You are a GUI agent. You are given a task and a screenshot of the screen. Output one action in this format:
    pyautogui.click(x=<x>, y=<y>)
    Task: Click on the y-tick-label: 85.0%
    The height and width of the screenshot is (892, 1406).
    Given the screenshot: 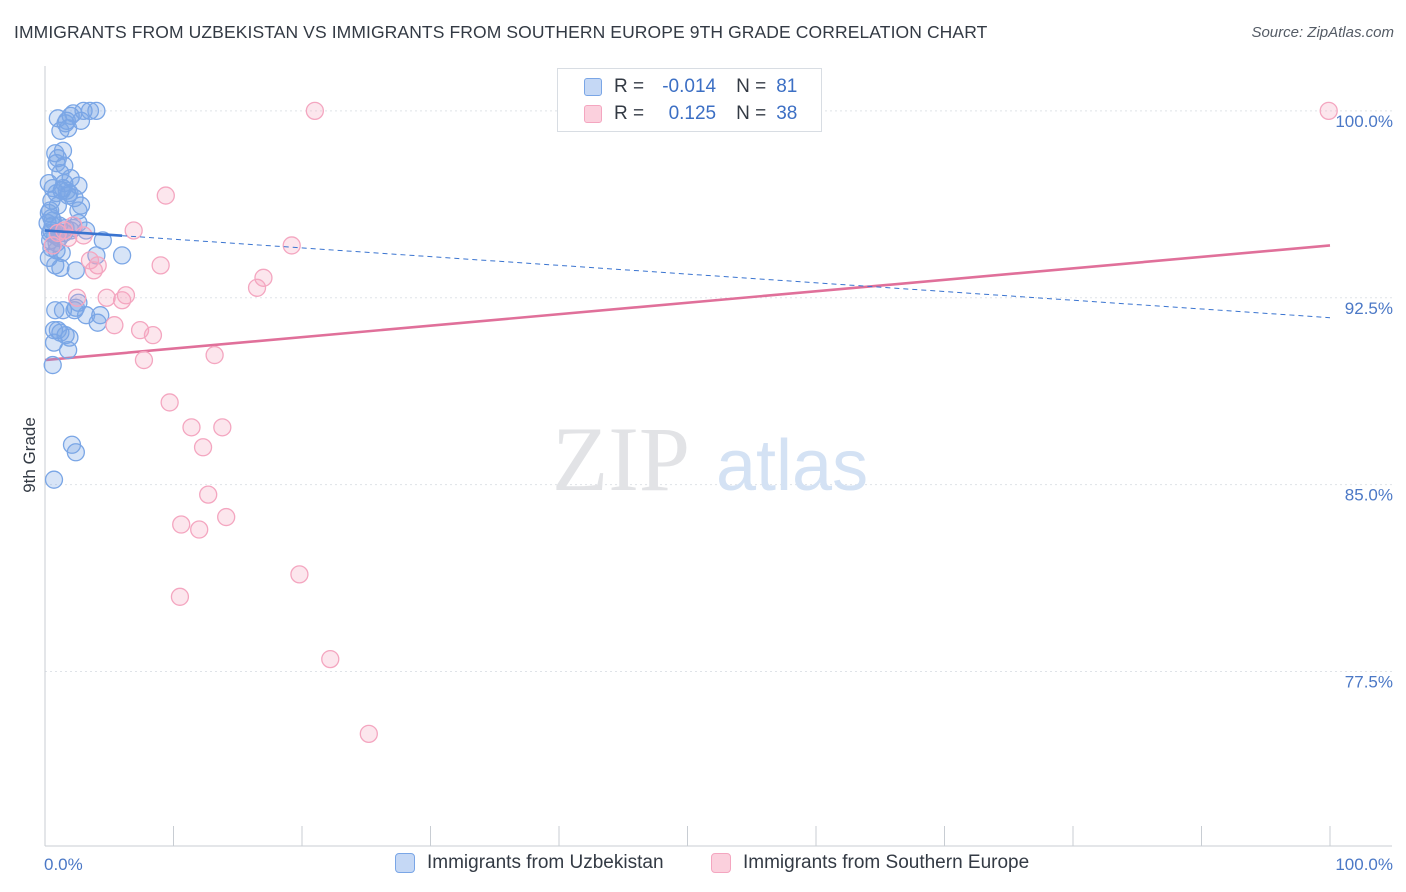 What is the action you would take?
    pyautogui.click(x=1369, y=495)
    